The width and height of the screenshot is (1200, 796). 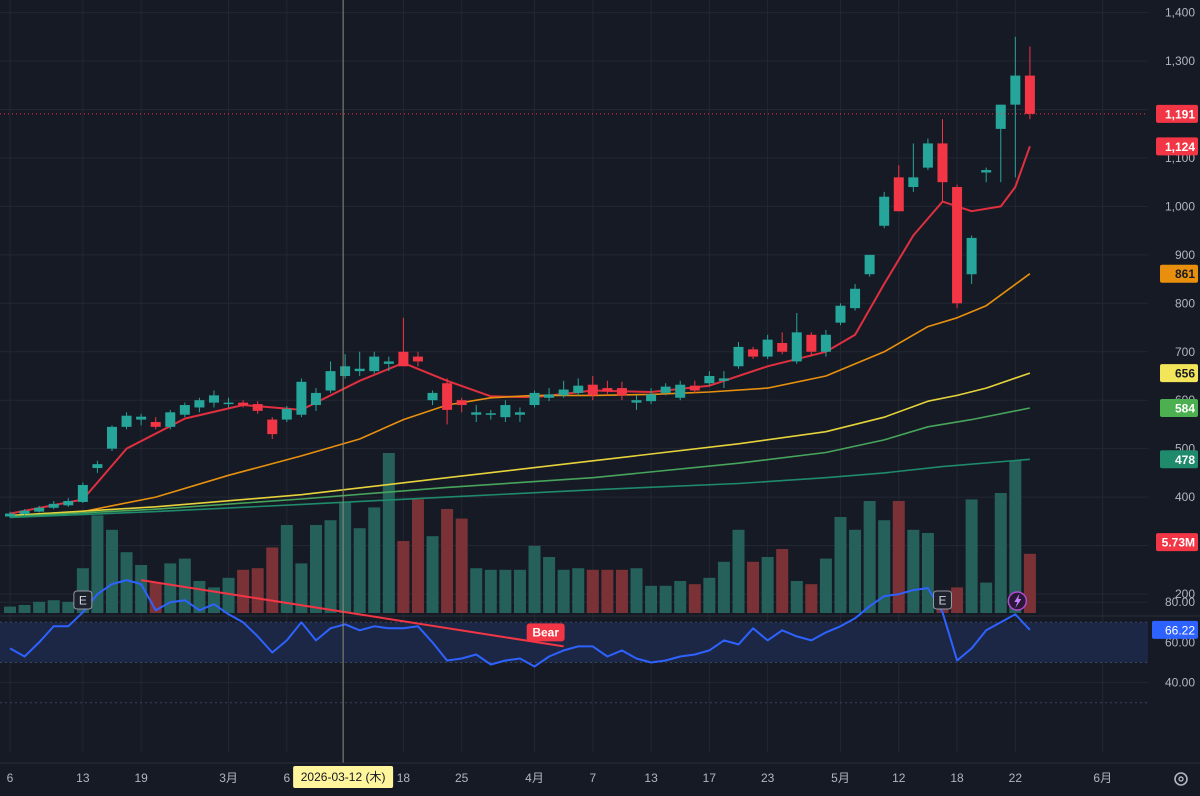 I want to click on price-tick-label: 400, so click(x=1185, y=497).